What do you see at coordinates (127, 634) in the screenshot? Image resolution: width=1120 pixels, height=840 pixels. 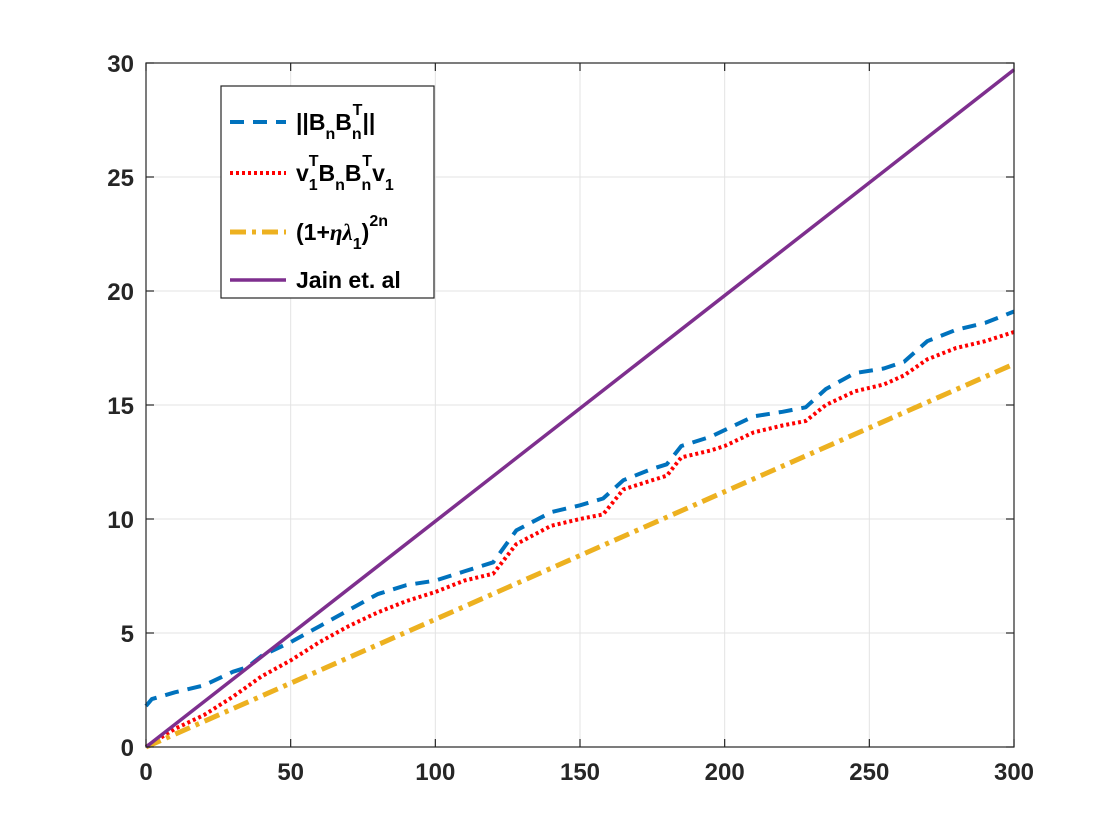 I see `y-tick-label: 5` at bounding box center [127, 634].